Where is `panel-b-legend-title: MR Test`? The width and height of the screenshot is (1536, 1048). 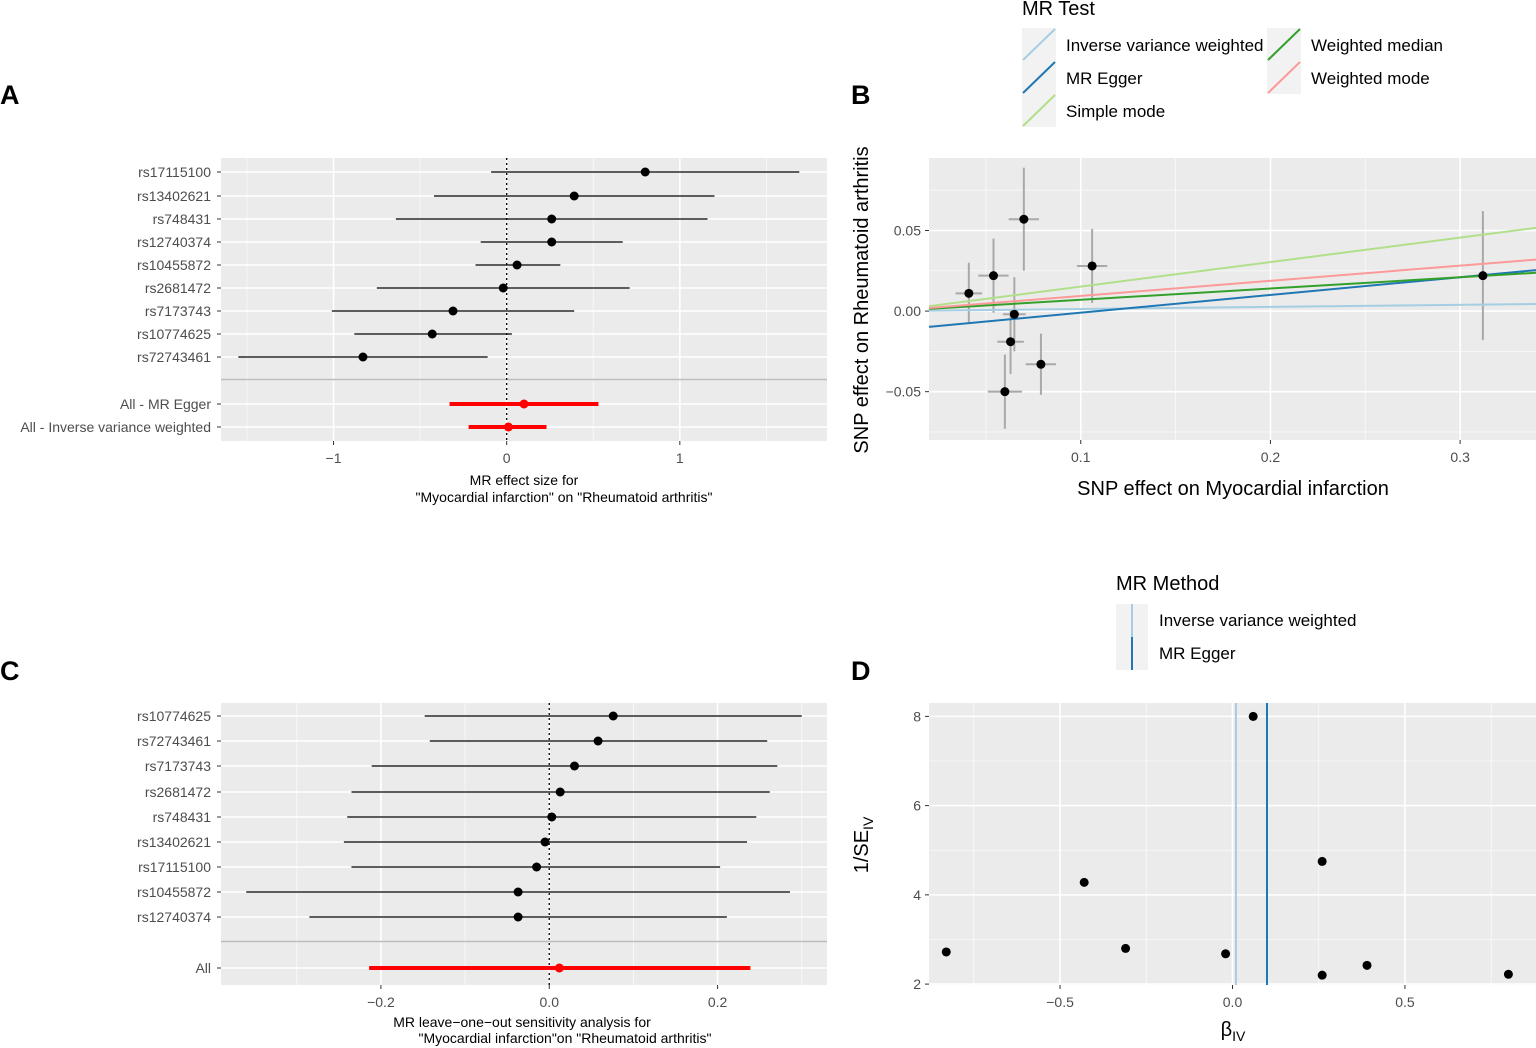 panel-b-legend-title: MR Test is located at coordinates (1058, 10).